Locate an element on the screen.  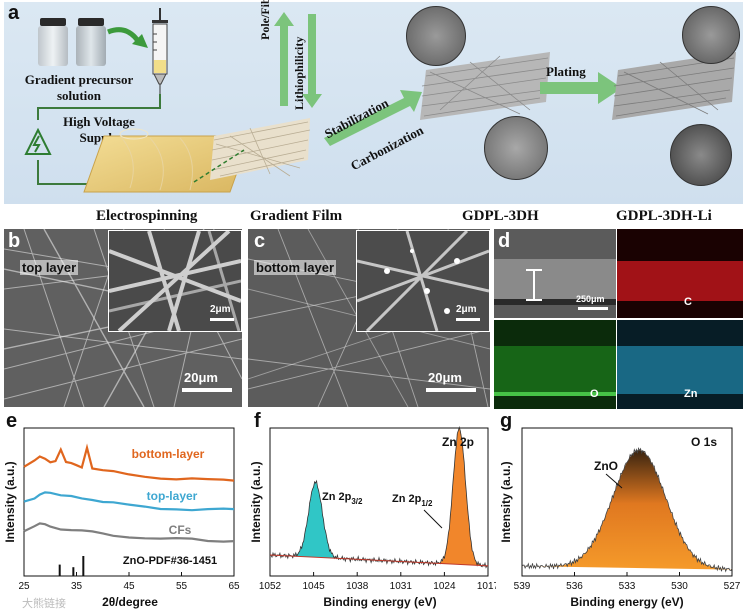
x-tick-label: 1045 is located at coordinates (313, 586).